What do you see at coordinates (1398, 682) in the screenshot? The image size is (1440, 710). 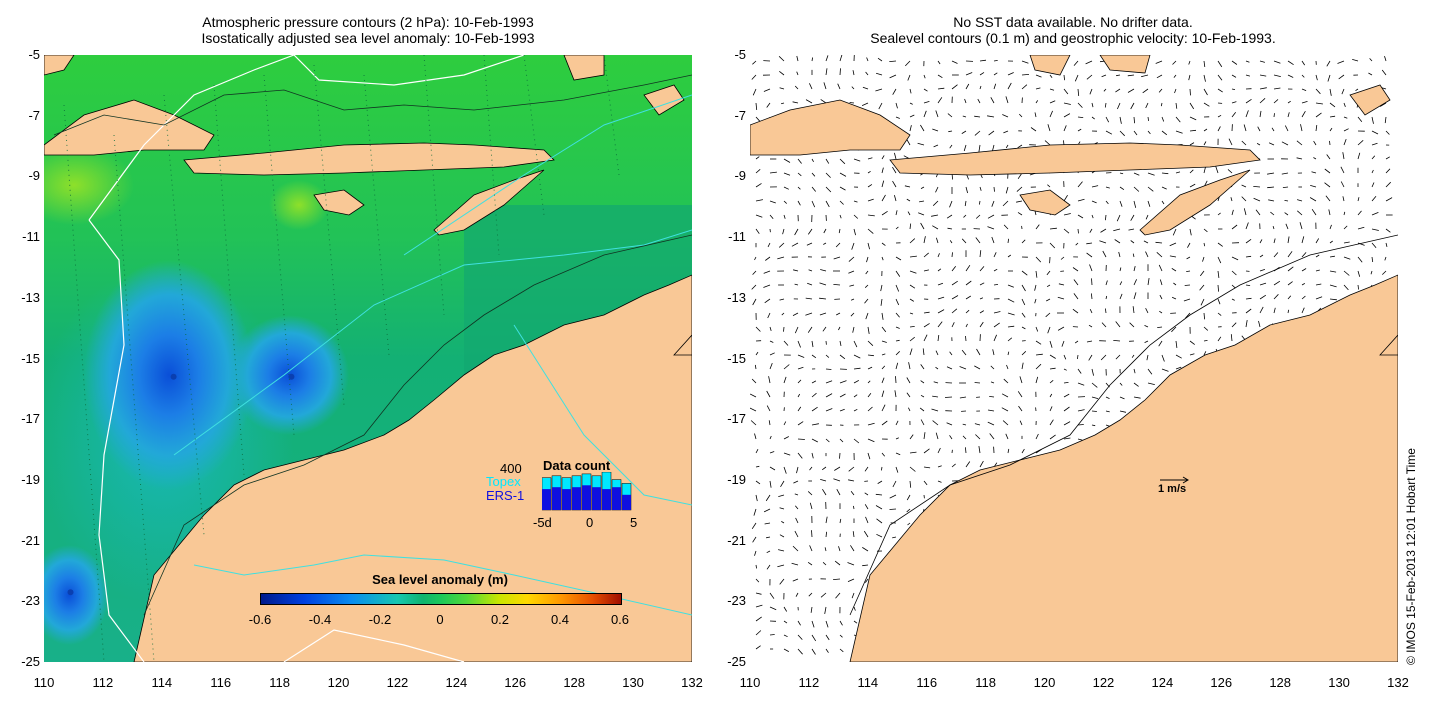 I see `lon-tick-label: 132` at bounding box center [1398, 682].